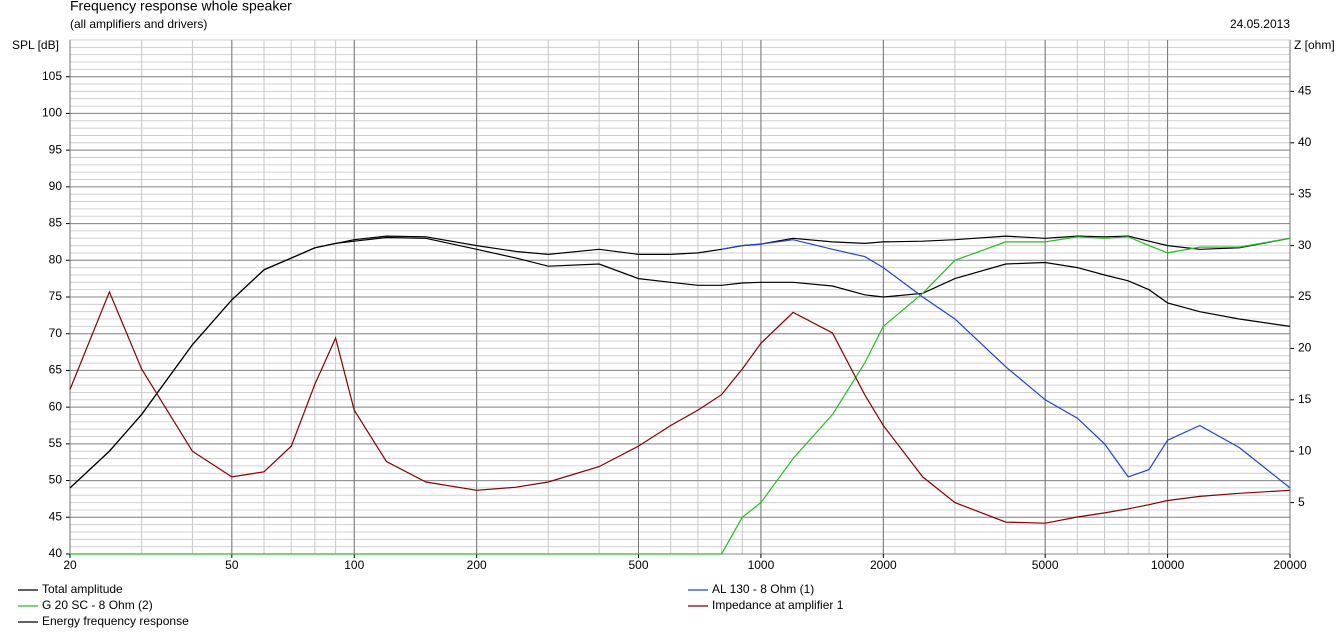 This screenshot has width=1341, height=632. I want to click on x-tick-label: 20000, so click(1290, 565).